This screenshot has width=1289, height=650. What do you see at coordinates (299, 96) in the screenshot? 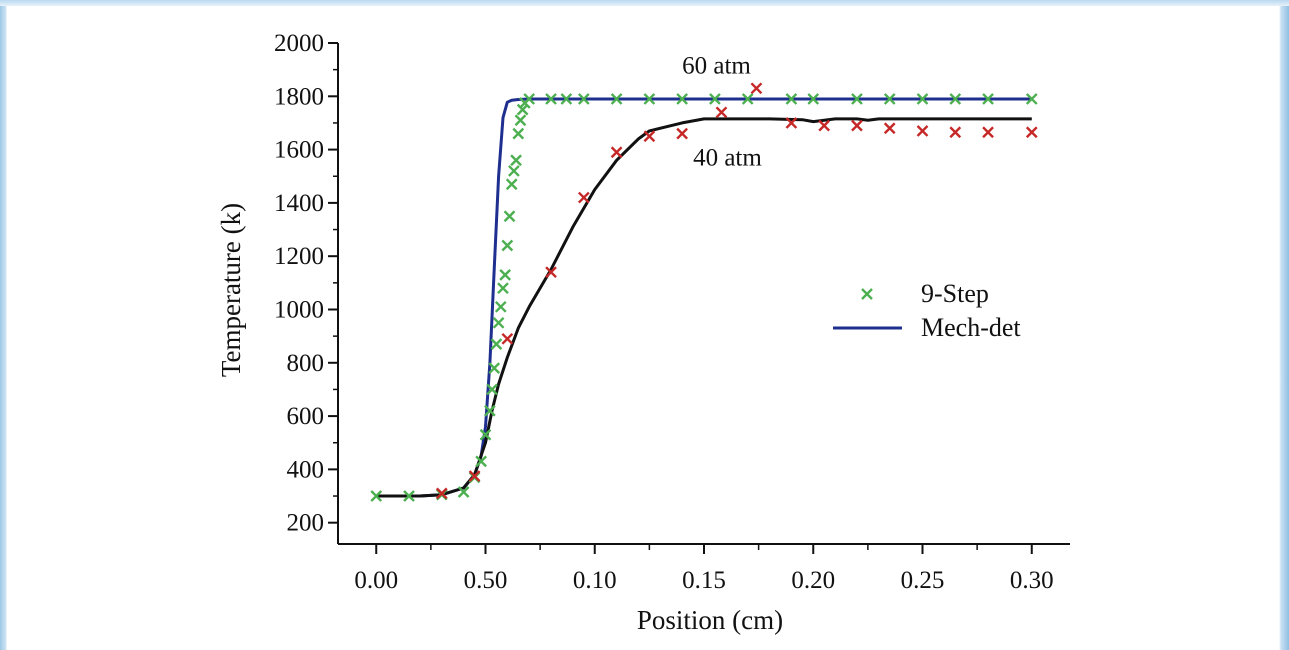
I see `y-tick-label: 1800` at bounding box center [299, 96].